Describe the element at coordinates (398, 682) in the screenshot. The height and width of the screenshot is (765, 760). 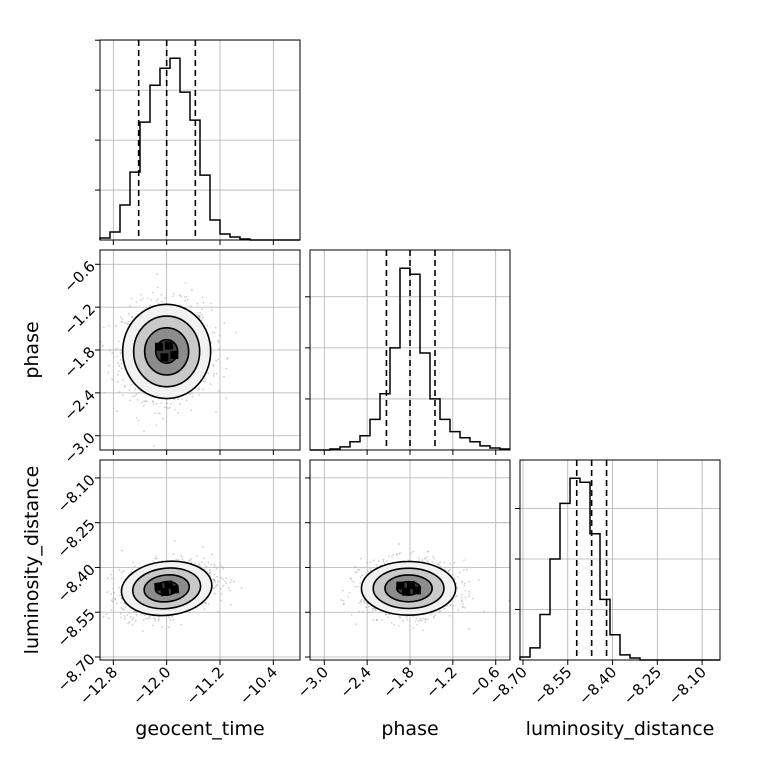
I see `x-tick-label-phase: −1.8` at that location.